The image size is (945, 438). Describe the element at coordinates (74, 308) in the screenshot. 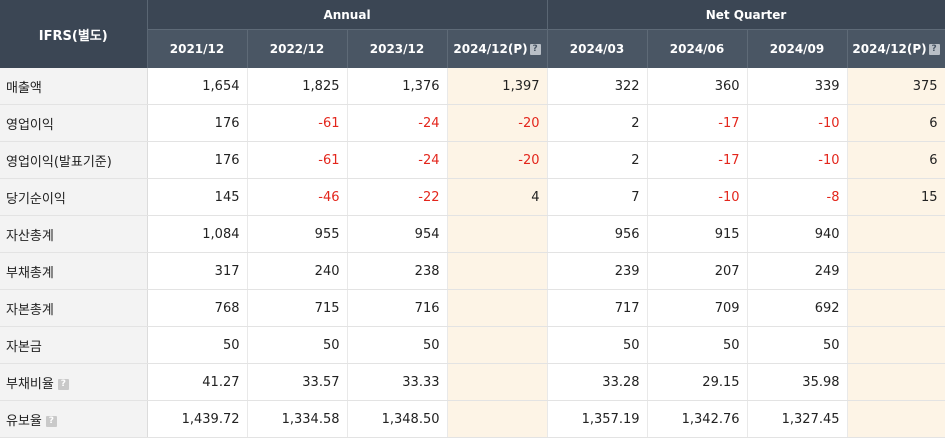

I see `row-label: 자본총계` at that location.